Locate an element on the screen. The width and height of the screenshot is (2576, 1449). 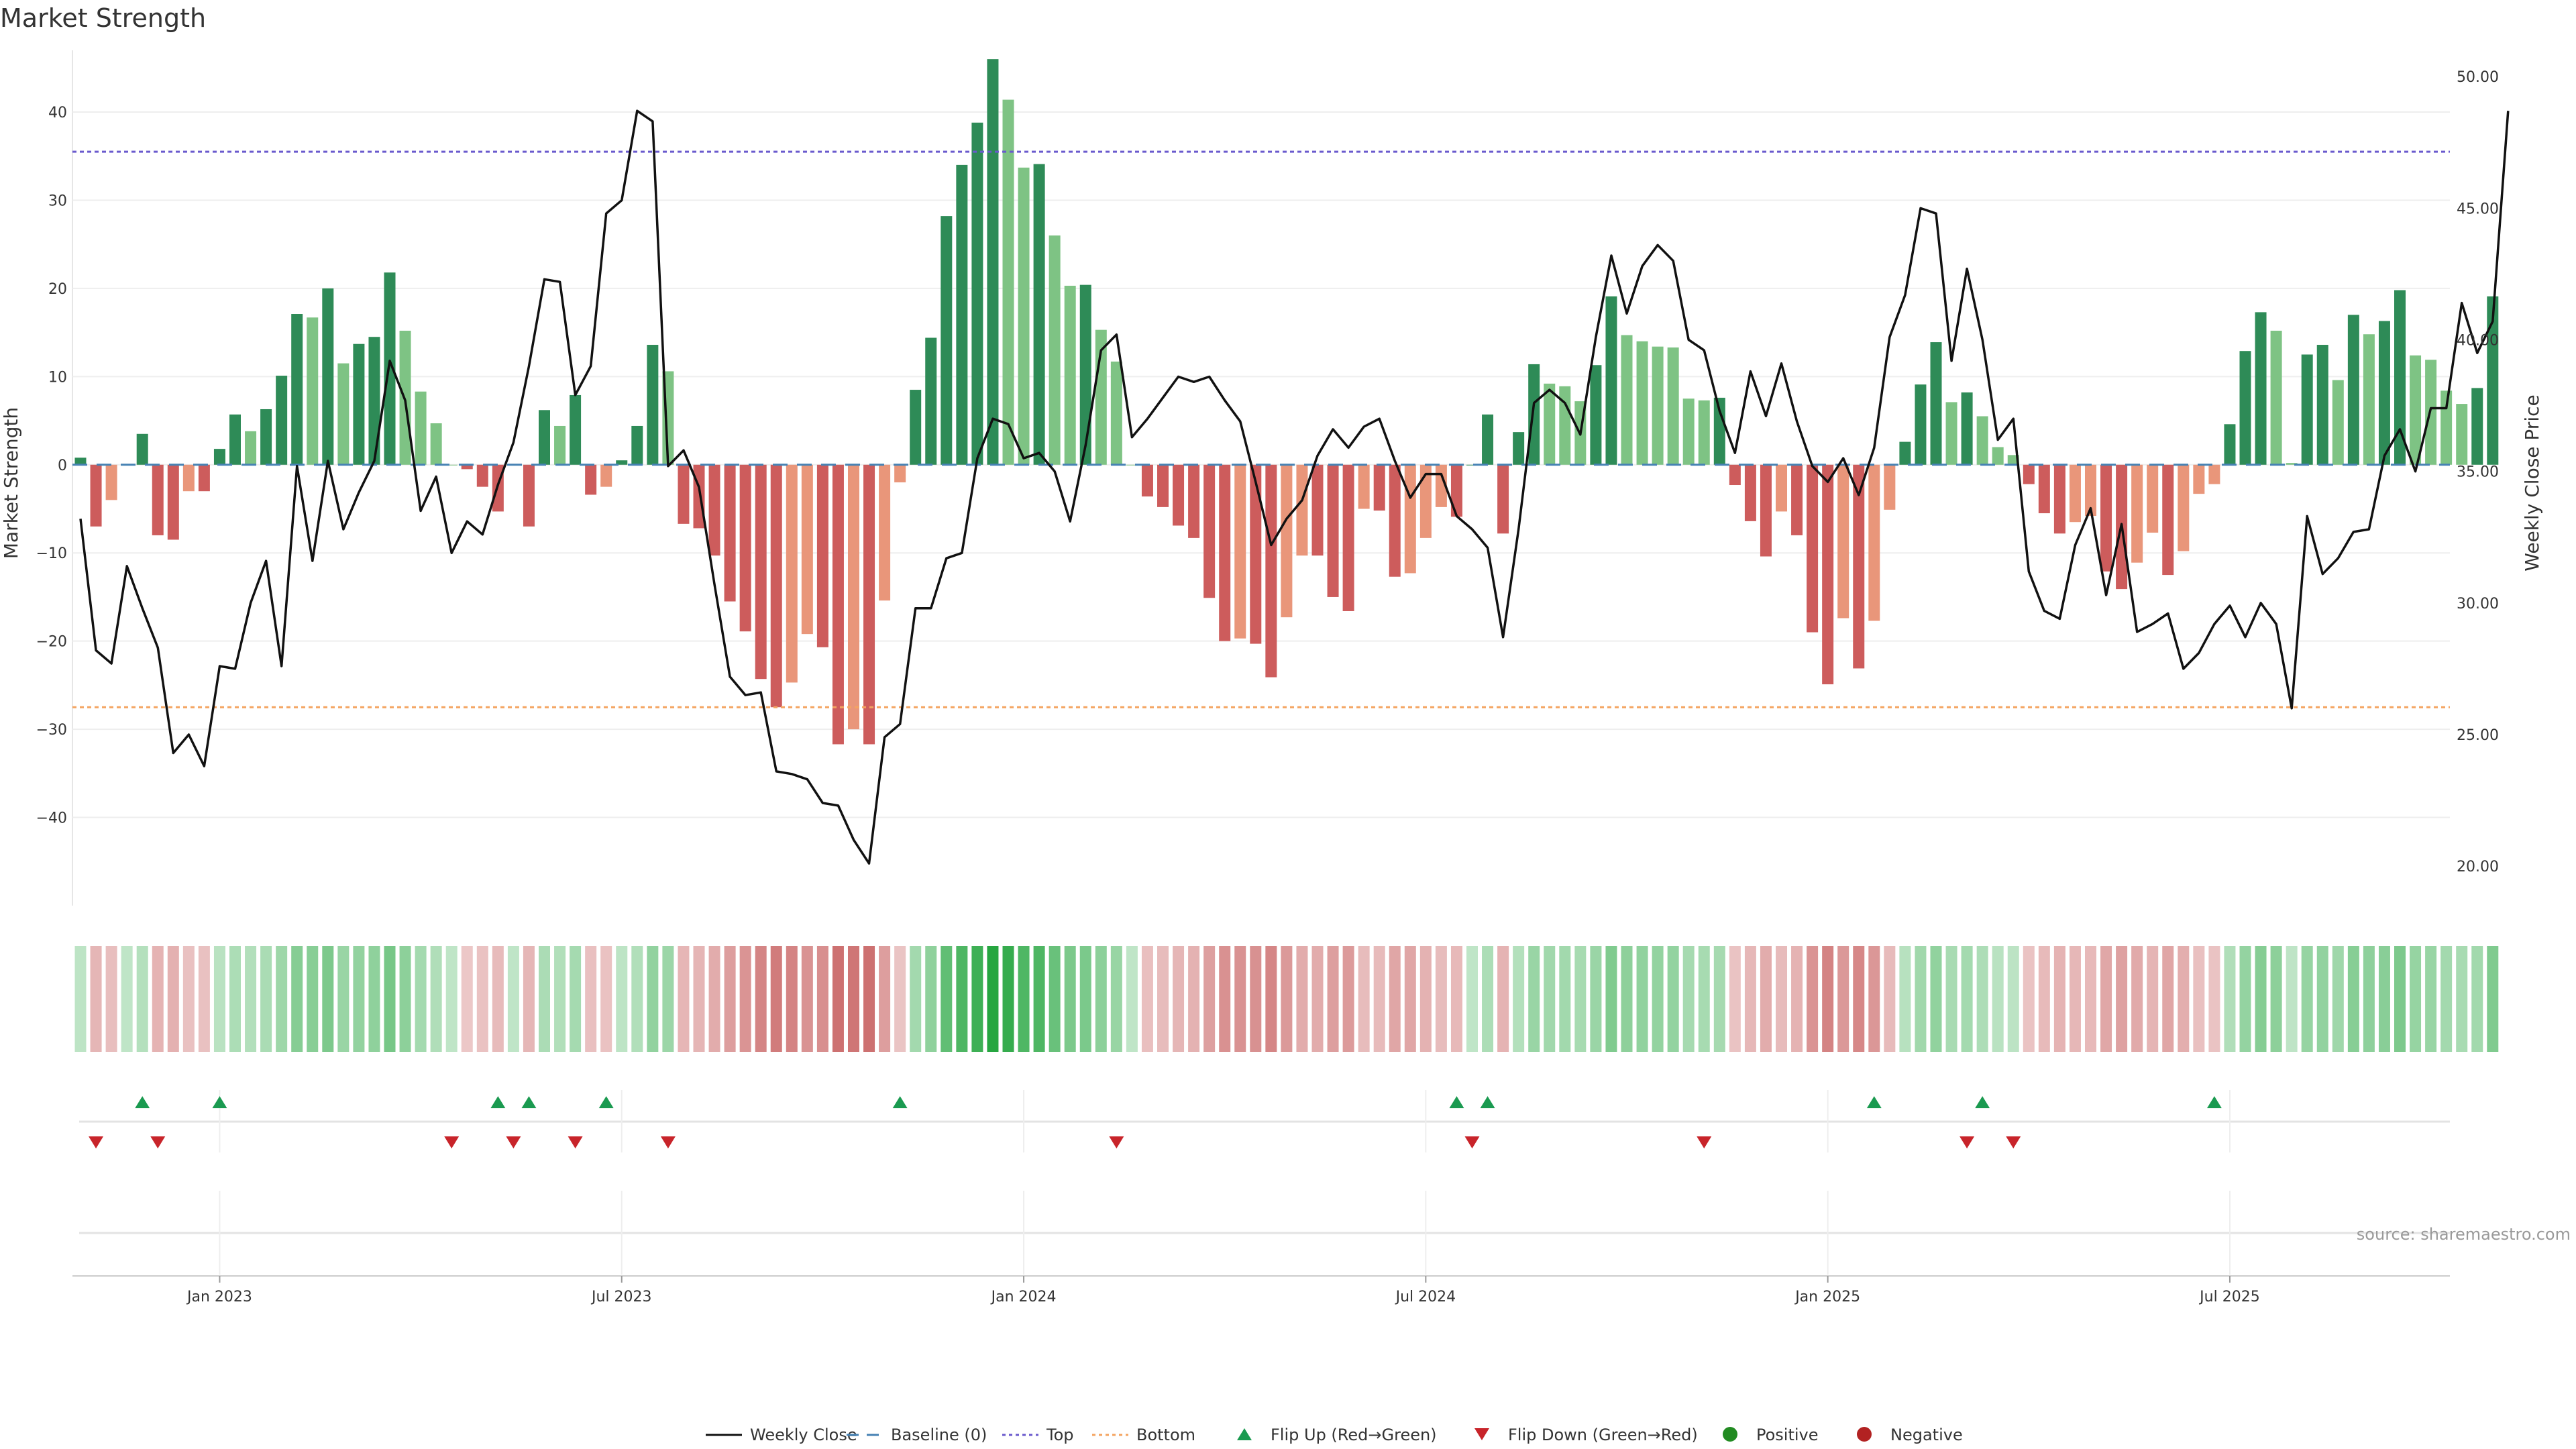
right-axis-label: Weekly Close Price is located at coordinates (2532, 482).